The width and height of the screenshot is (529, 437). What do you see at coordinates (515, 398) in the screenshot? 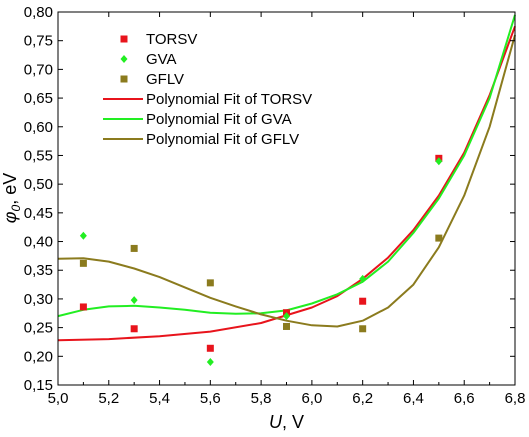
I see `x-tick-label: 6,8` at bounding box center [515, 398].